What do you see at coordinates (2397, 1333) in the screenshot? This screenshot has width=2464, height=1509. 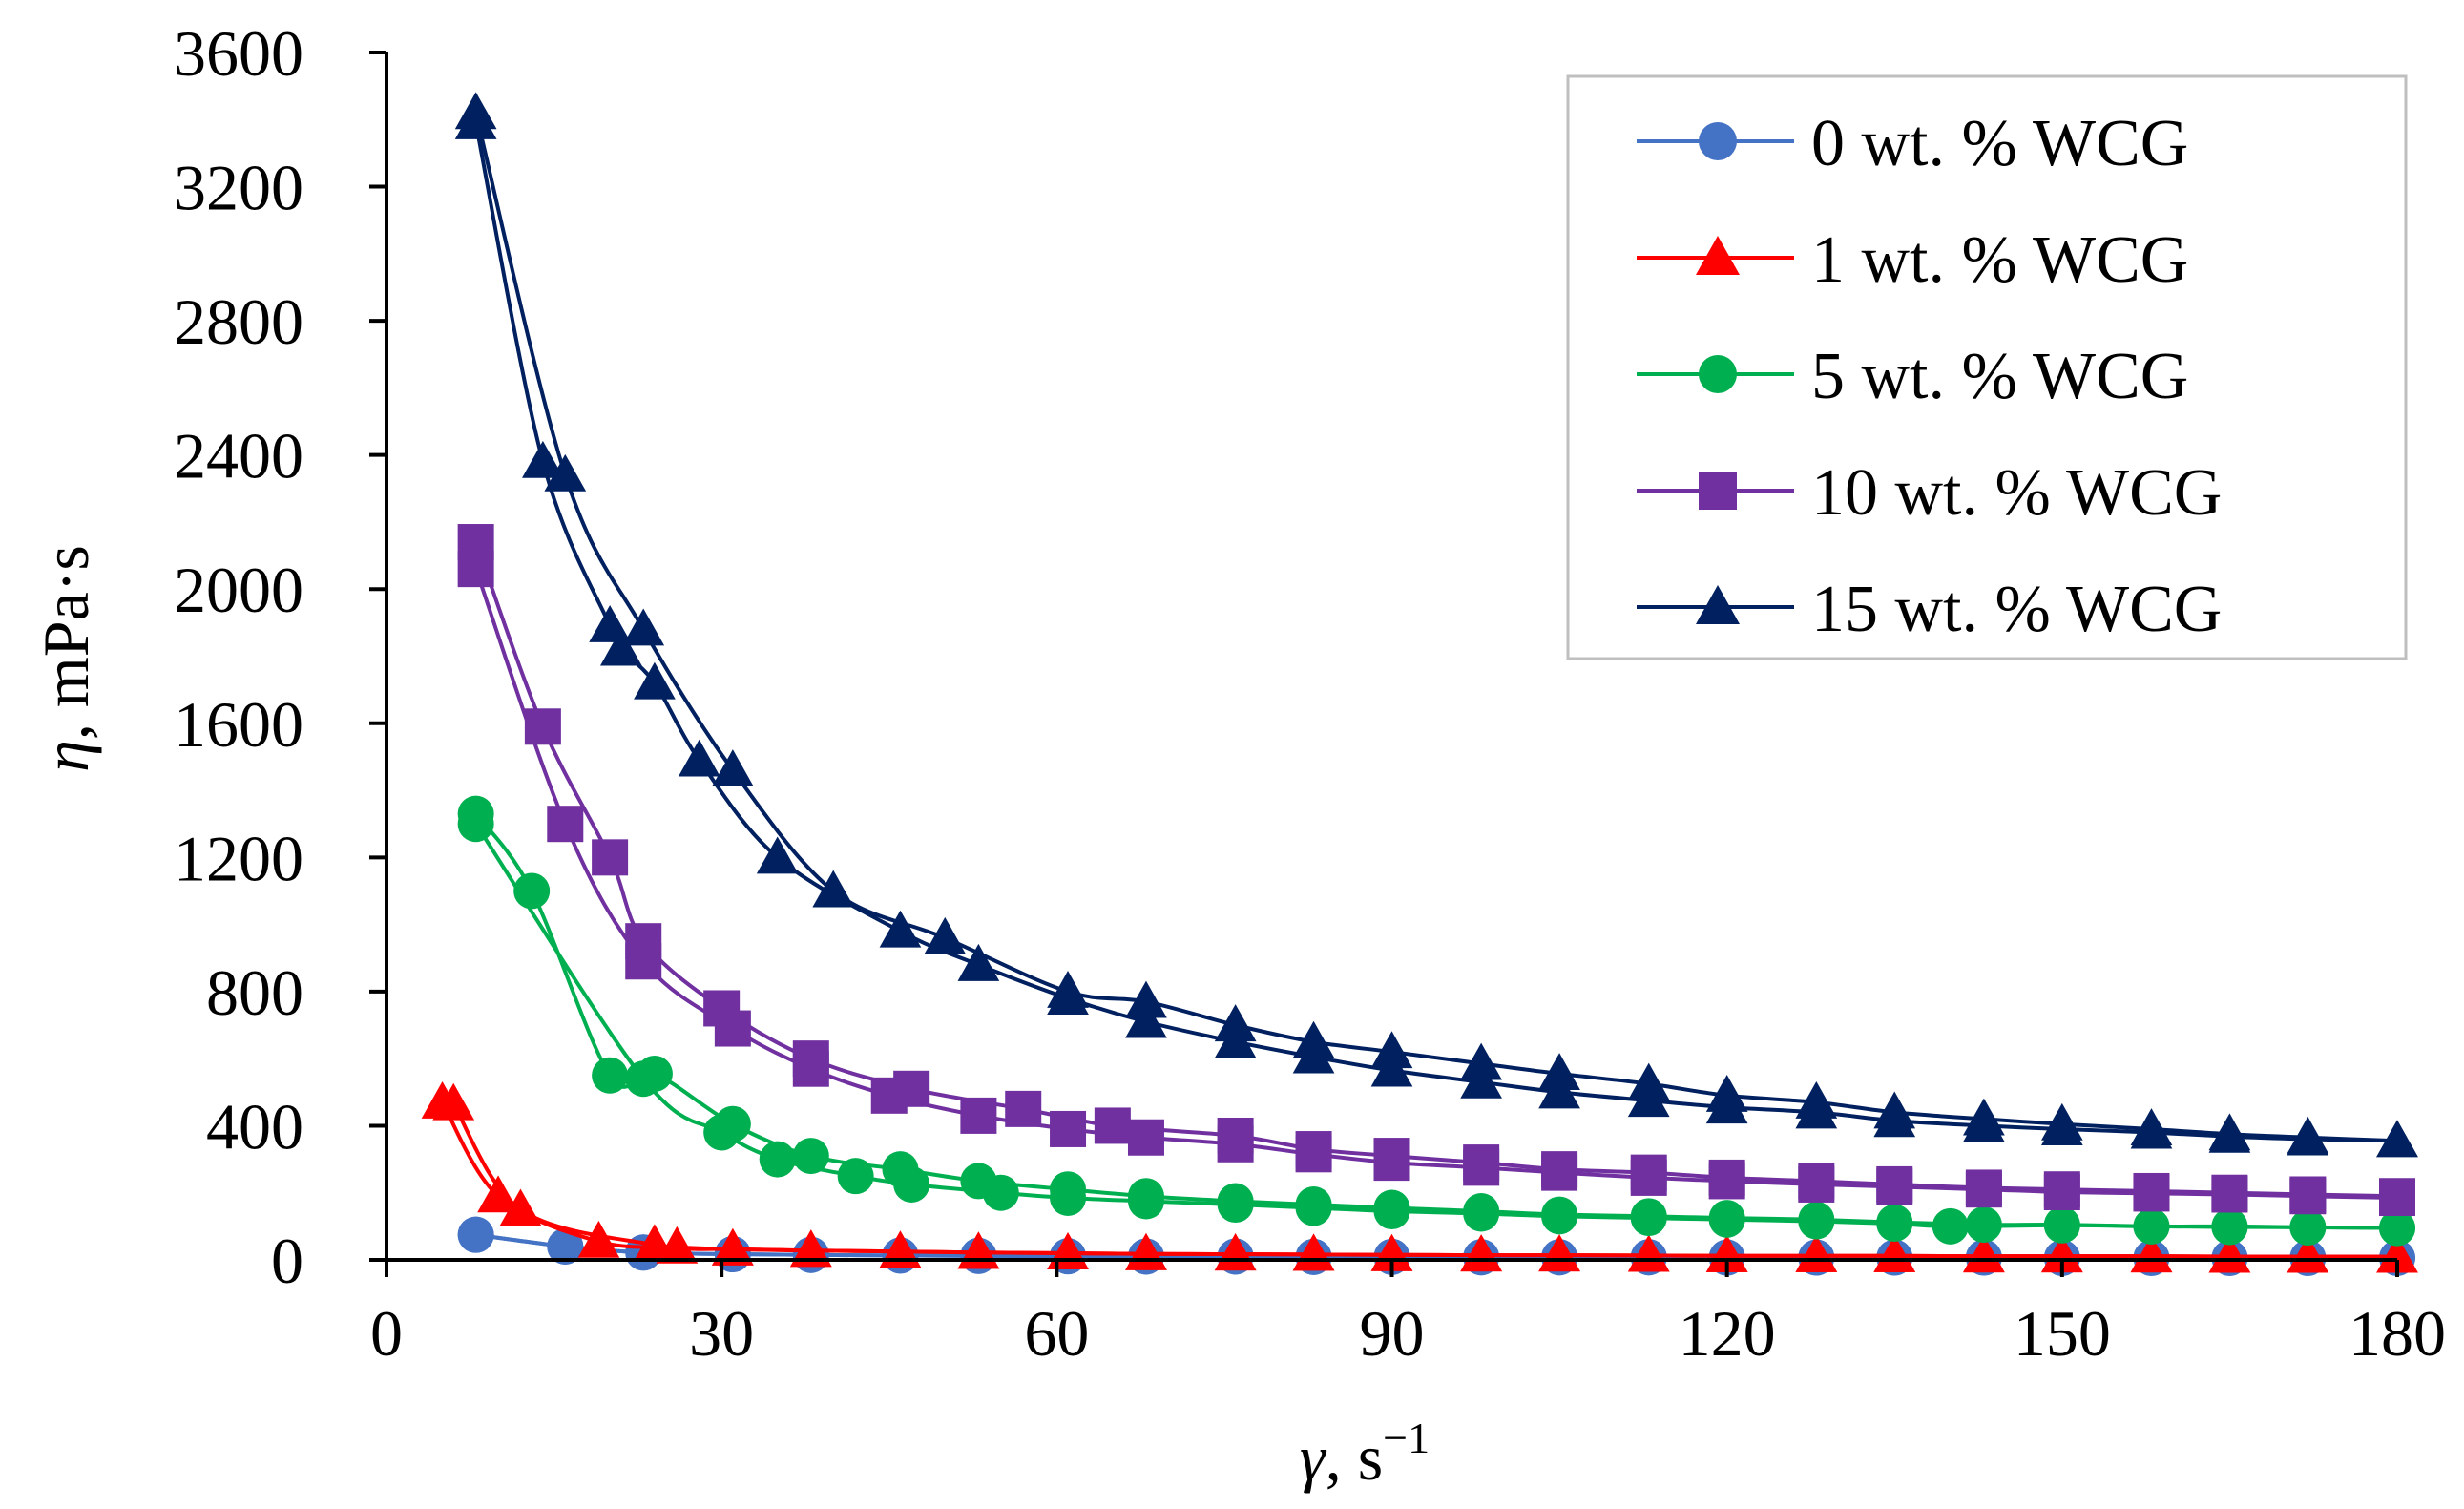 I see `x-tick-label-6: 180` at bounding box center [2397, 1333].